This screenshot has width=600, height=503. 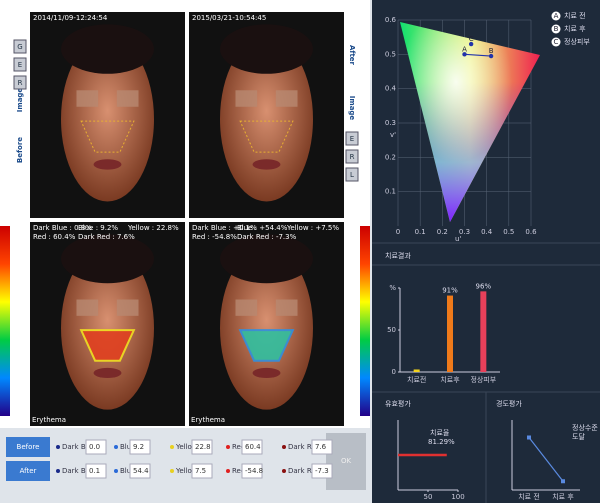 What do you see at coordinates (79, 471) in the screenshot?
I see `cell-name: Dark Blue` at bounding box center [79, 471].